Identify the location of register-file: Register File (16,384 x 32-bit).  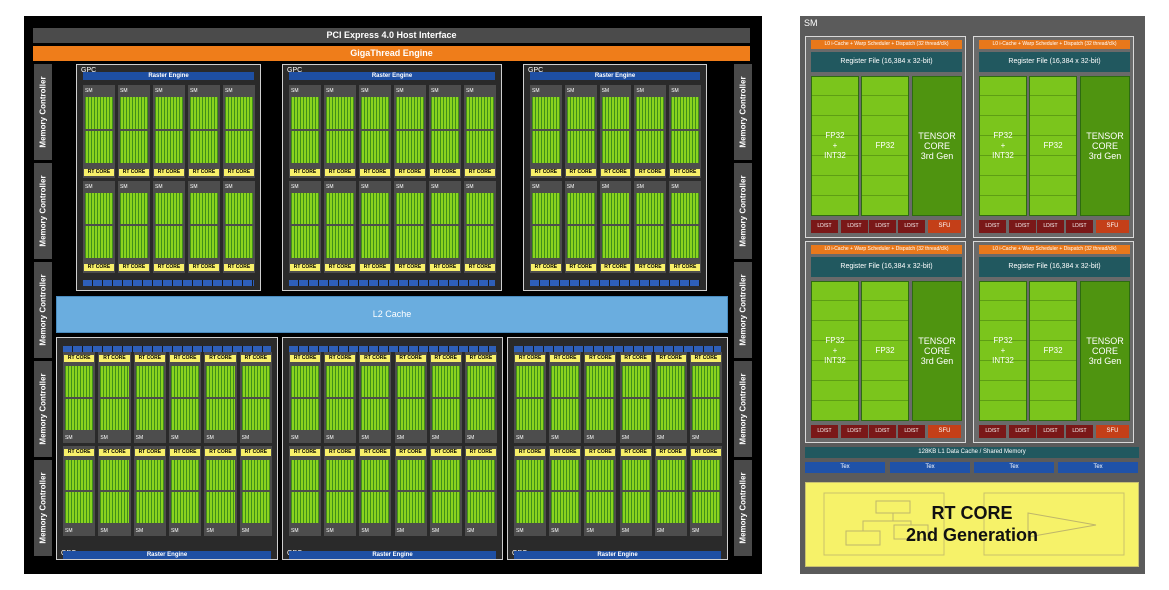
(886, 267).